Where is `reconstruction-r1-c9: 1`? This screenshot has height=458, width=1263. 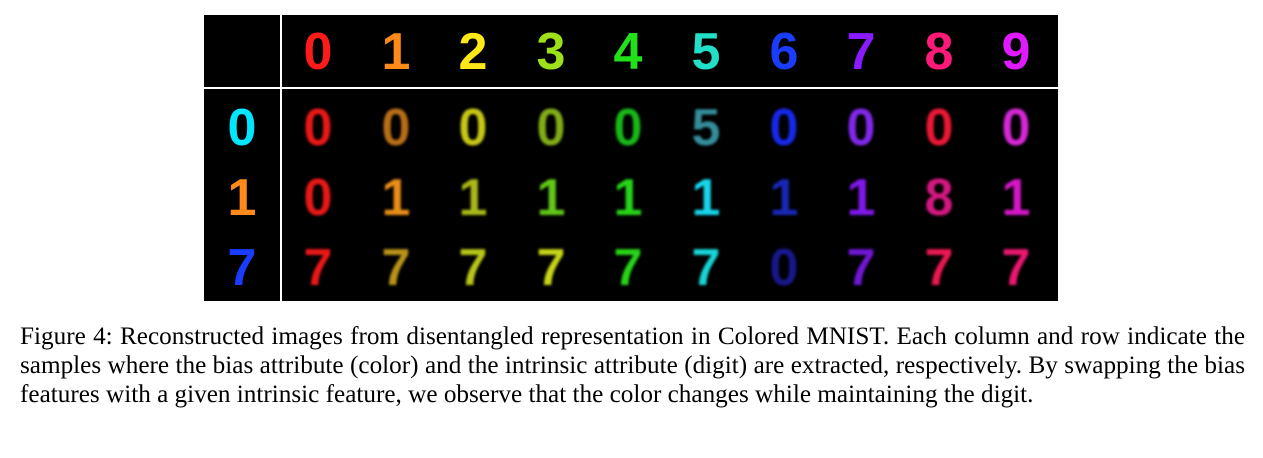 reconstruction-r1-c9: 1 is located at coordinates (1016, 197).